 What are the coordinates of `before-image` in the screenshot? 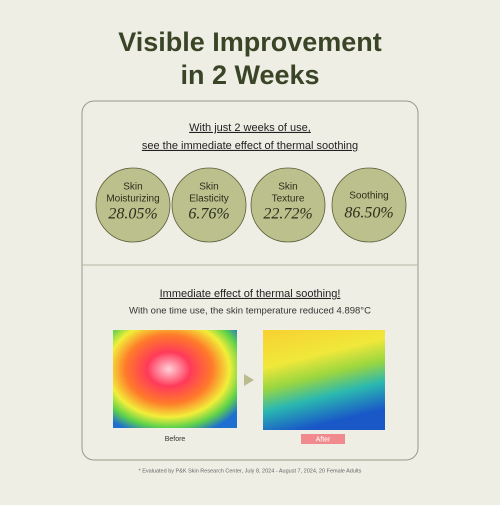 It's located at (175, 379).